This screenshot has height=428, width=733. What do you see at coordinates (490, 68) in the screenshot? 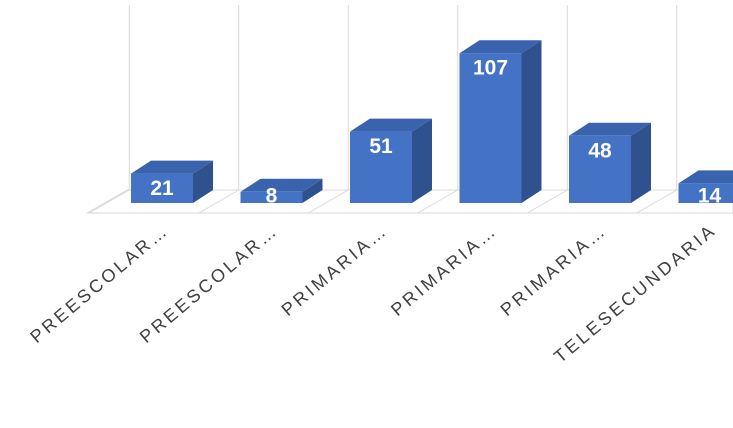
I see `data-label: 107` at bounding box center [490, 68].